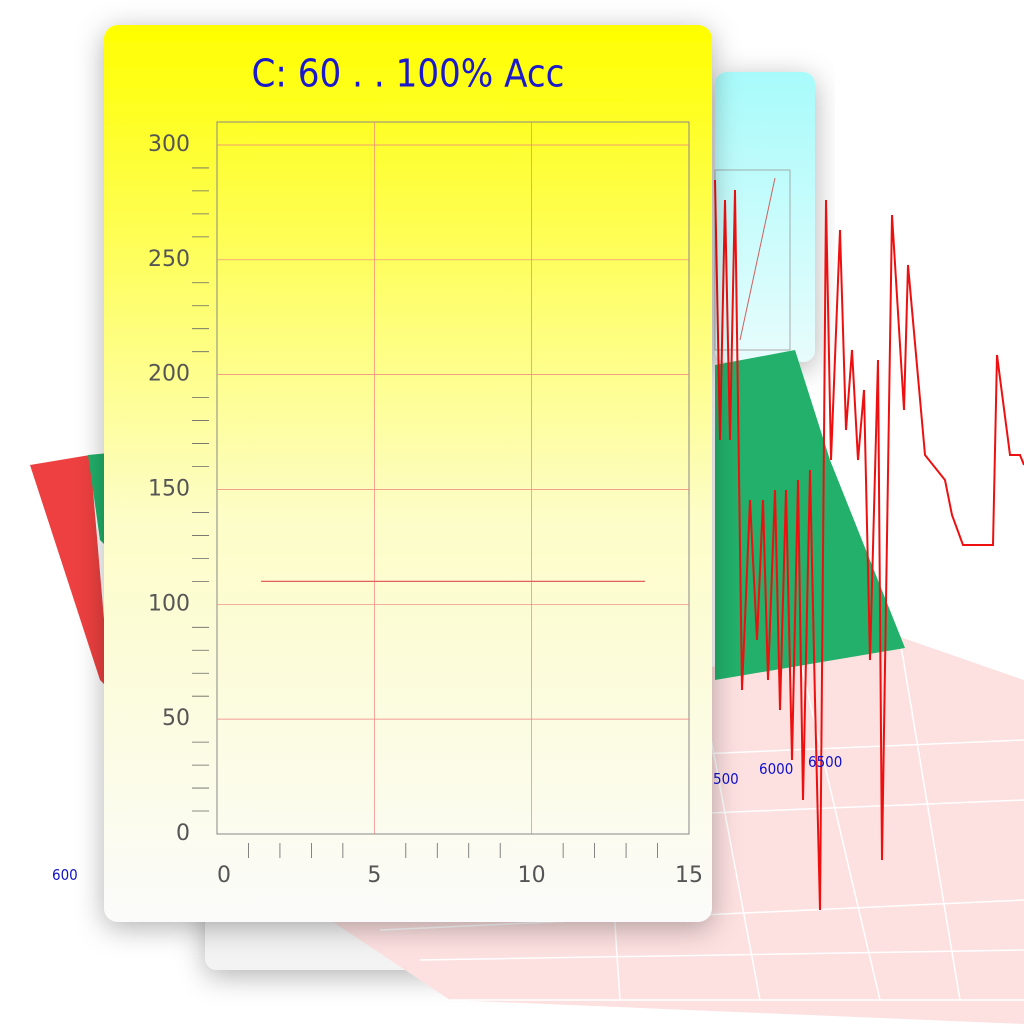  I want to click on background-label: 500, so click(726, 779).